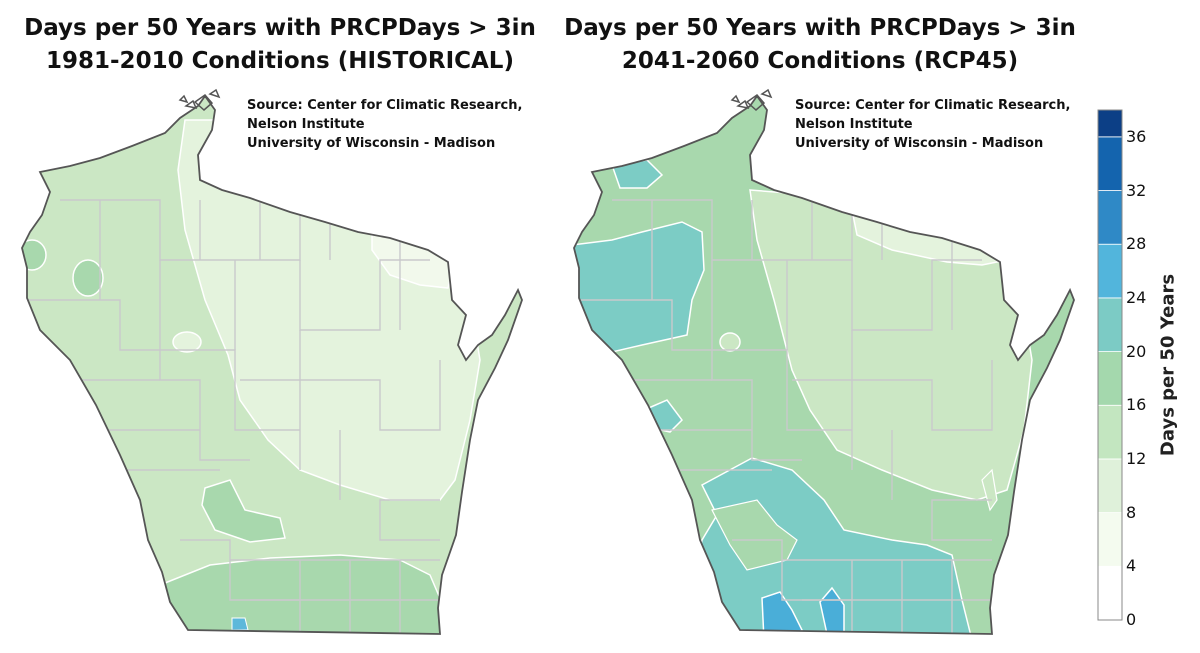 The height and width of the screenshot is (653, 1200). Describe the element at coordinates (1168, 365) in the screenshot. I see `legend-title: Days per 50 Years` at that location.